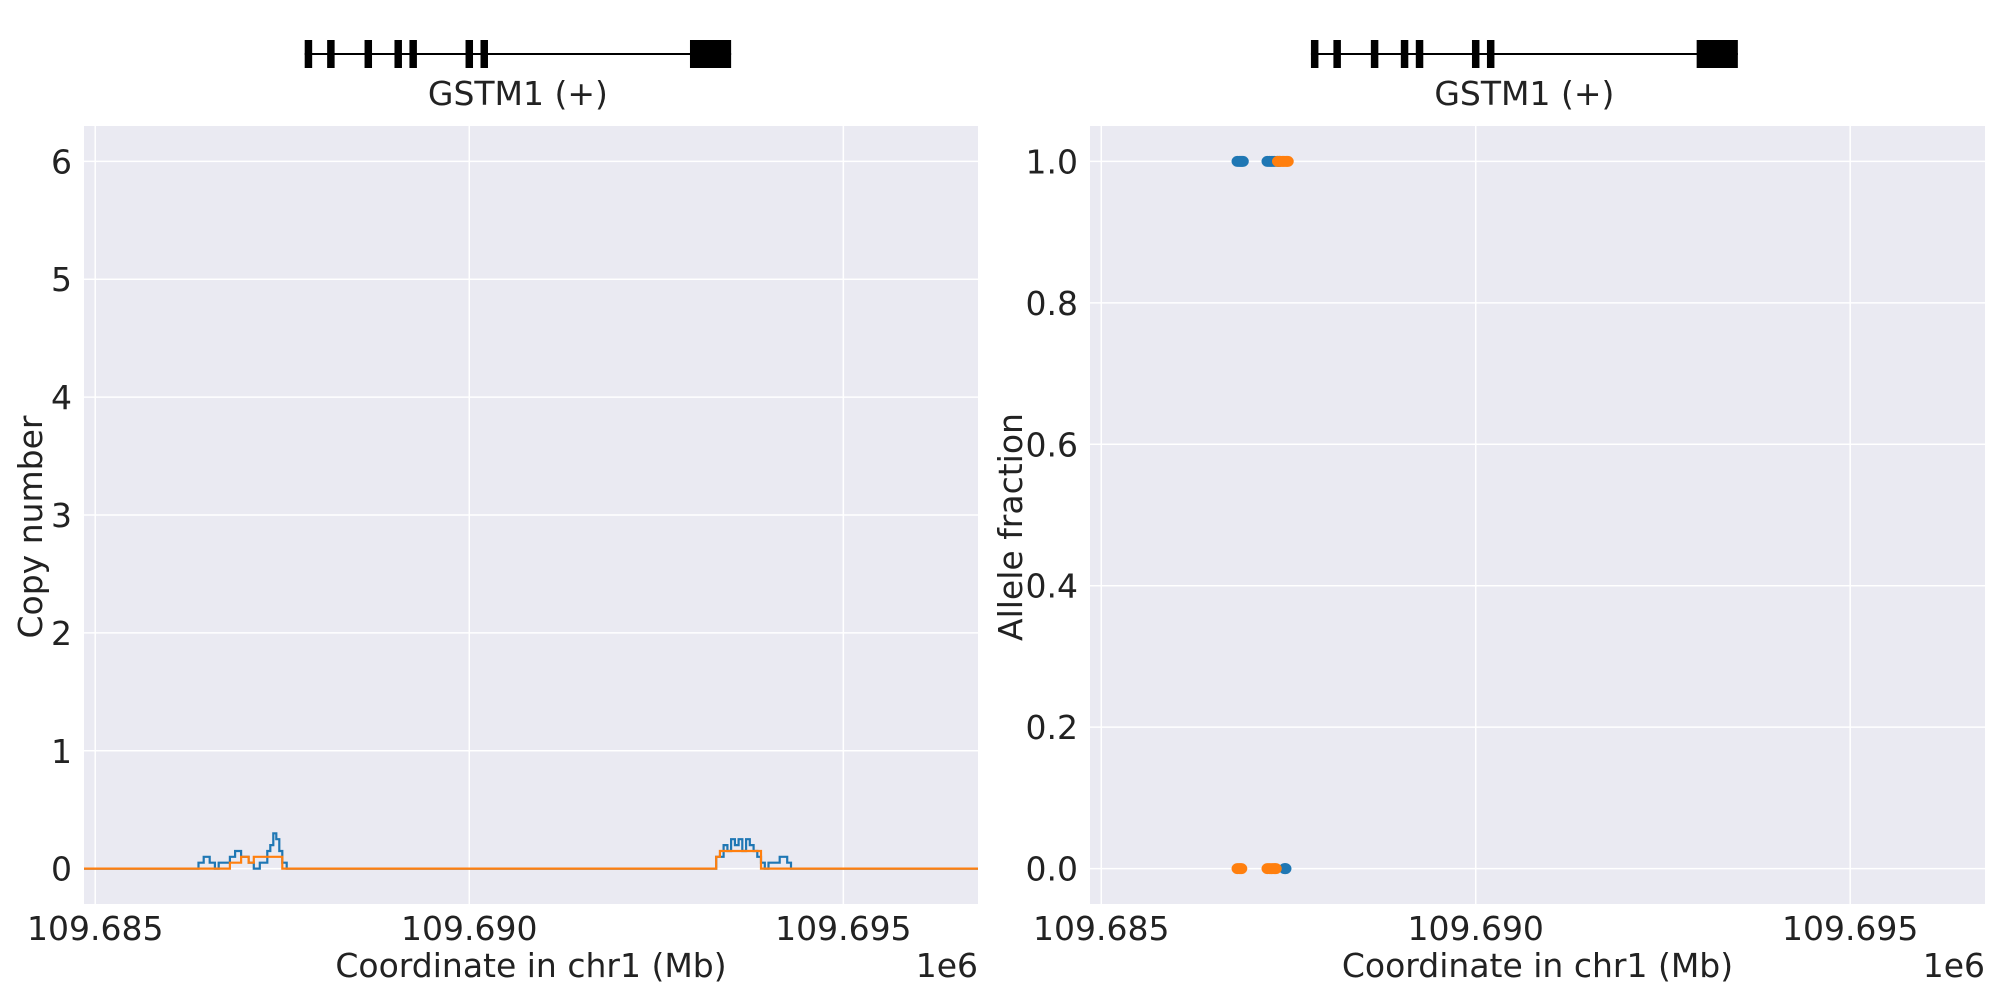 This screenshot has height=1000, width=2000. Describe the element at coordinates (1052, 869) in the screenshot. I see `y-tick-label: 0.0` at that location.